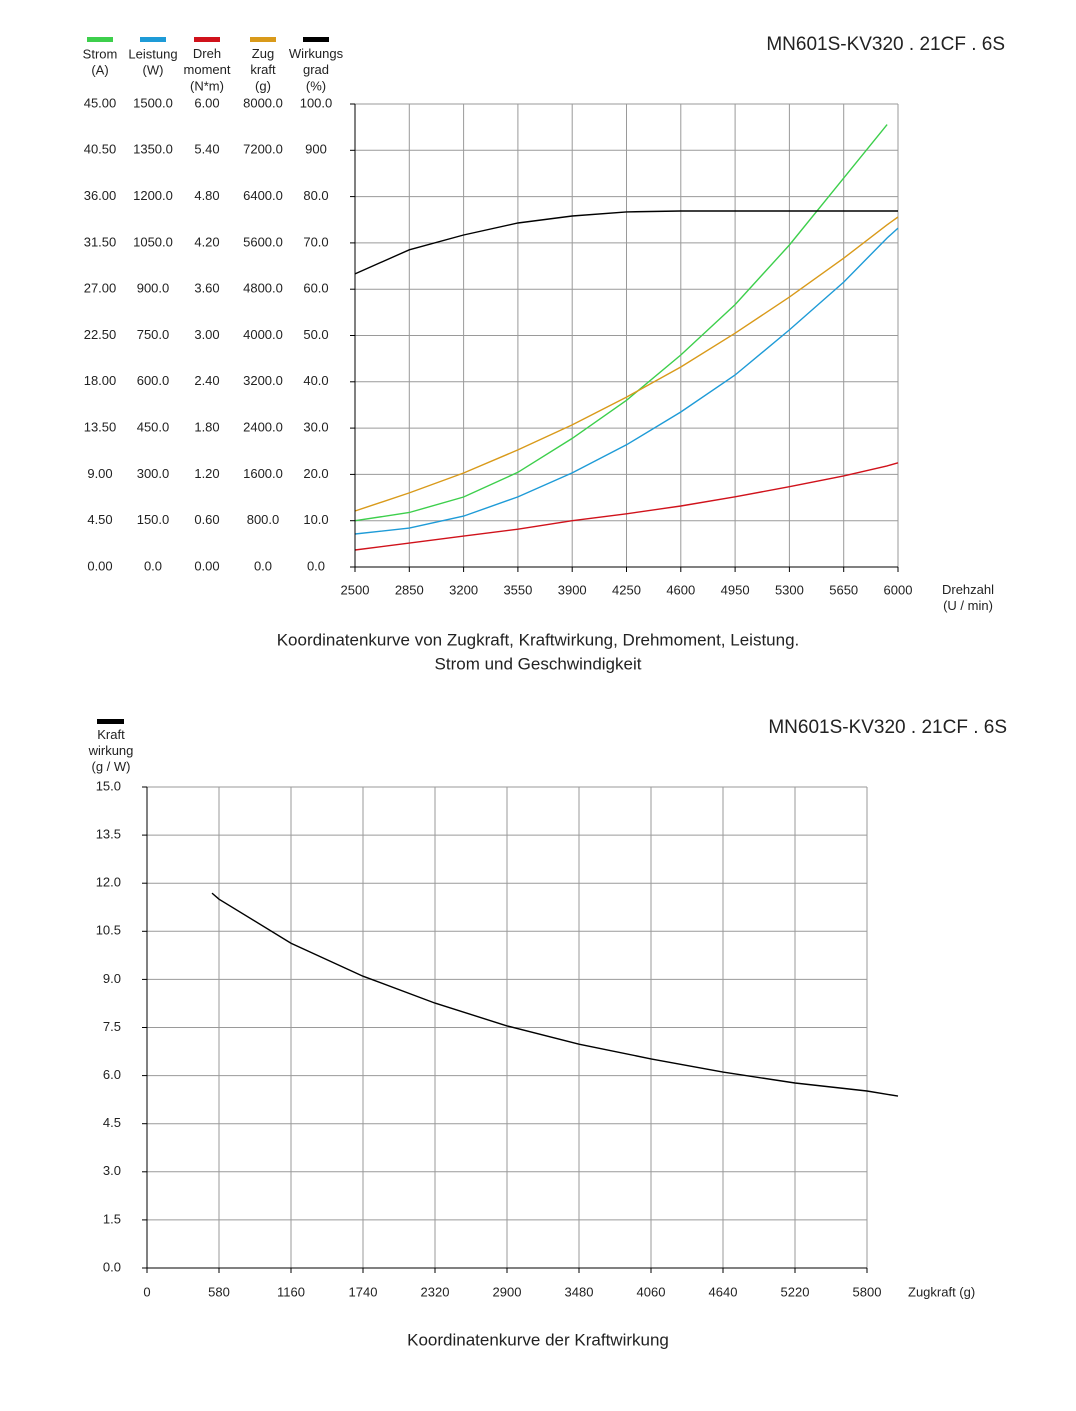 The width and height of the screenshot is (1076, 1411). What do you see at coordinates (153, 473) in the screenshot?
I see `y-tick-label: 300.0` at bounding box center [153, 473].